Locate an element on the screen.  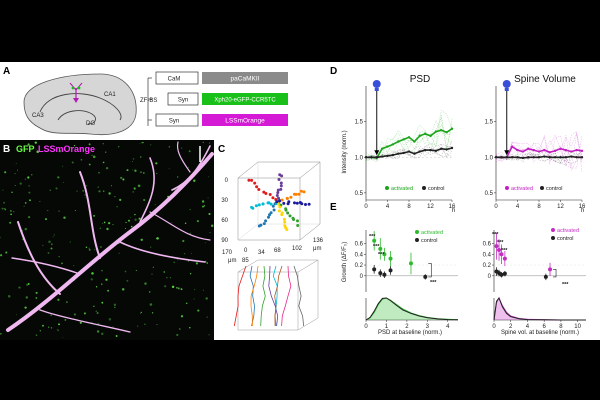
construct-3-payload-label: LSSmOrange is located at coordinates (245, 121).